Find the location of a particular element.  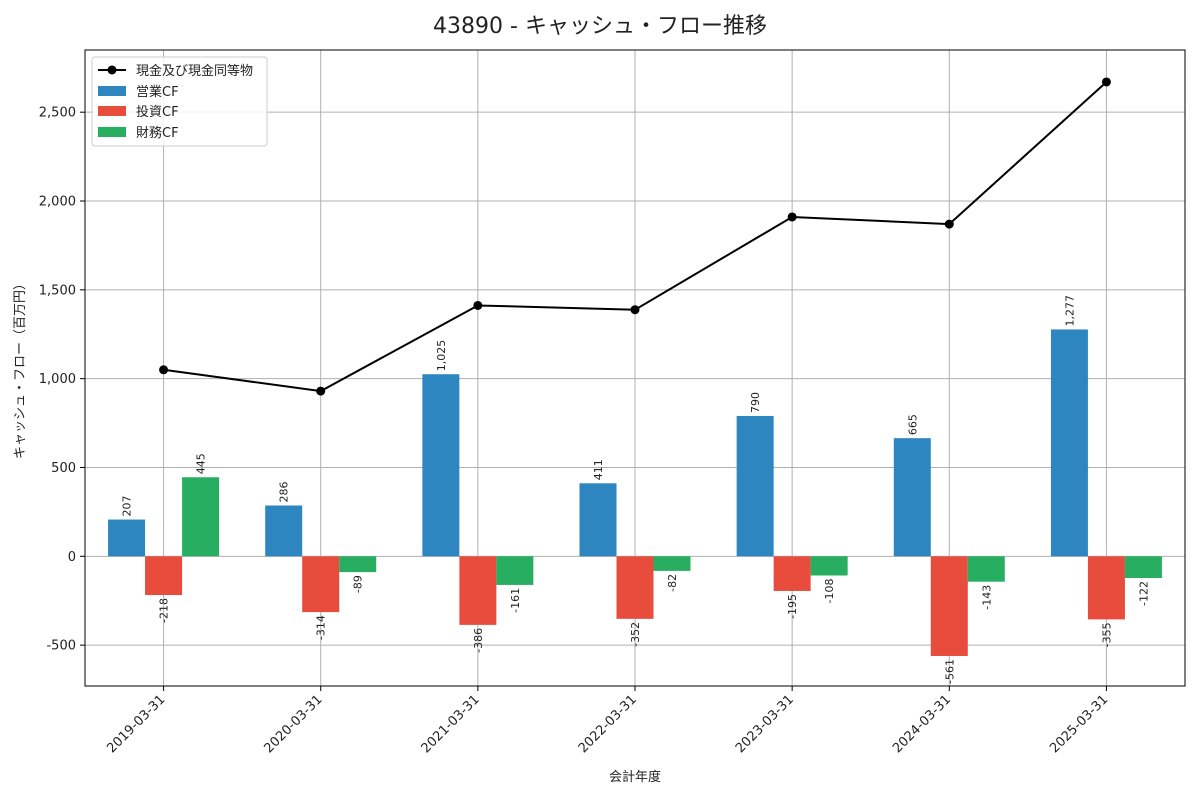

y-tick-label: 1,500 is located at coordinates (57, 290).